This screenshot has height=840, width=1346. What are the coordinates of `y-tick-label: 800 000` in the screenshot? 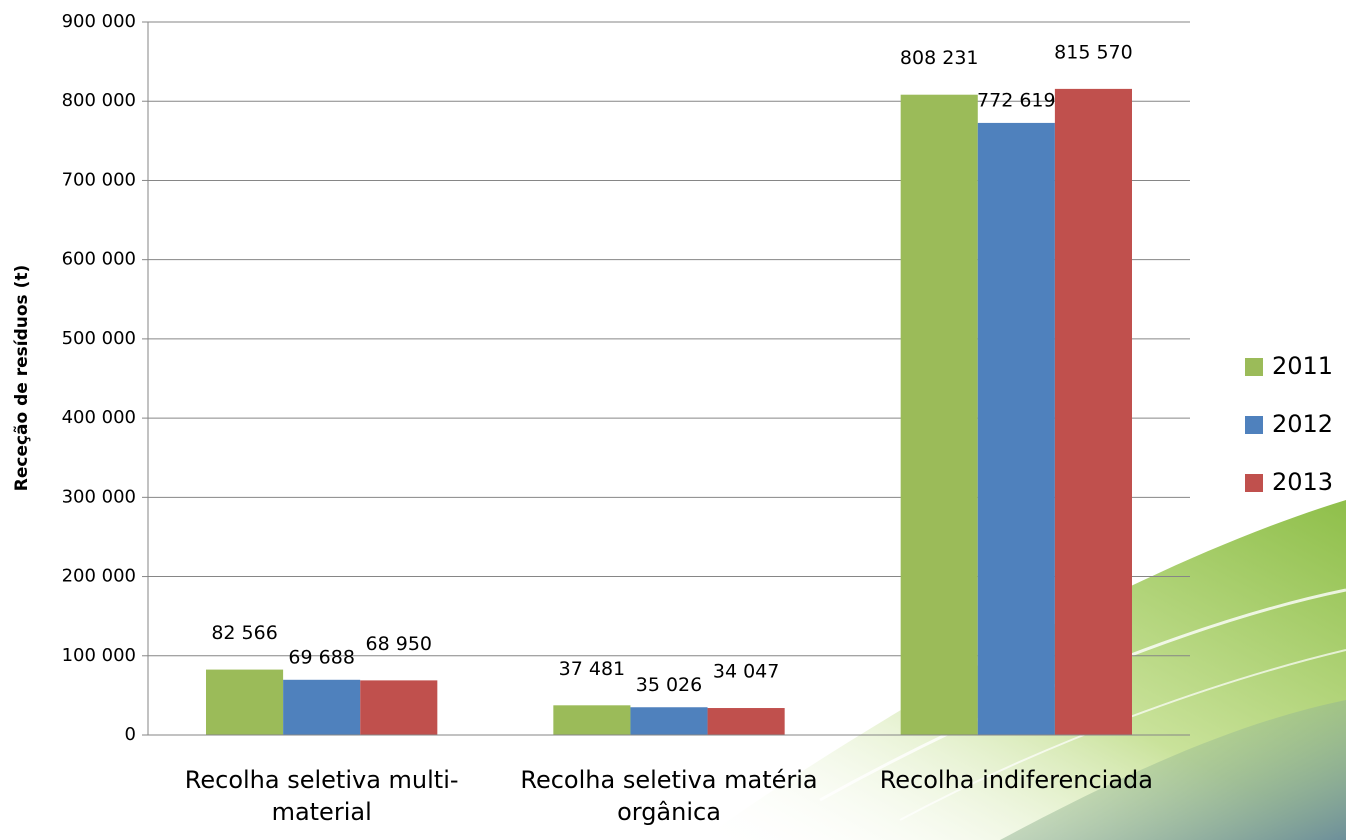 It's located at (99, 100).